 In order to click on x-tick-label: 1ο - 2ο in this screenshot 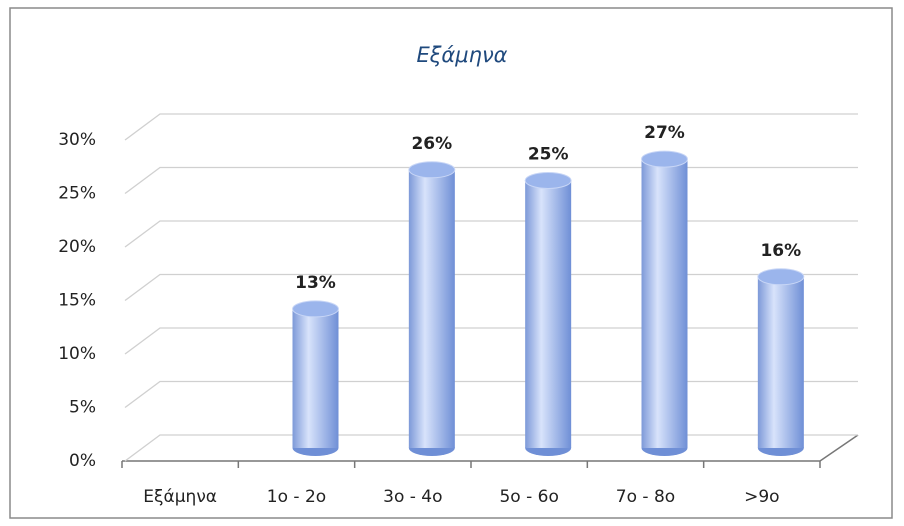, I will do `click(296, 497)`.